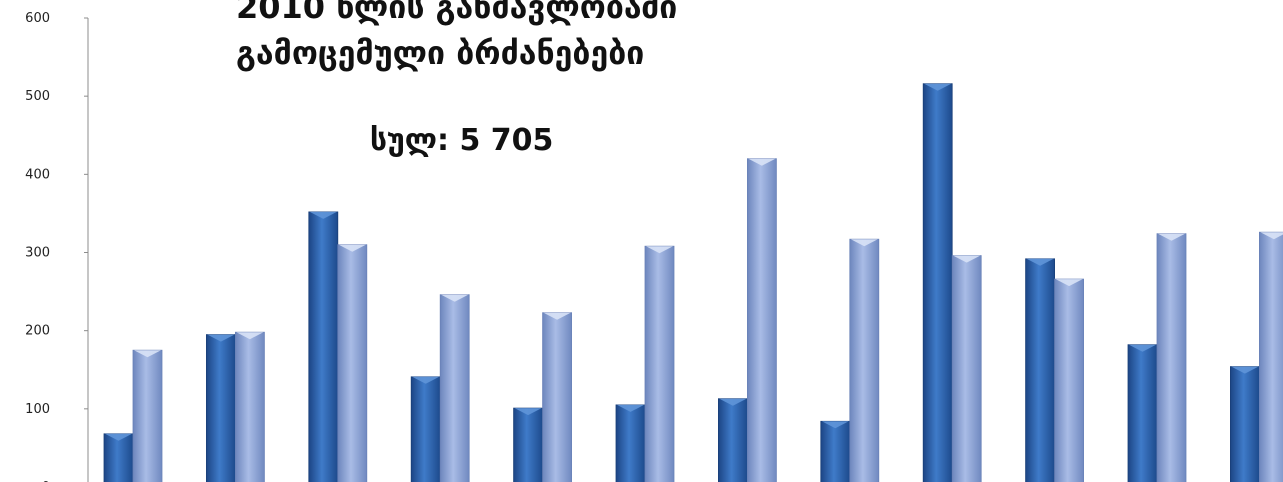 This screenshot has height=482, width=1283. What do you see at coordinates (37, 96) in the screenshot?
I see `y-tick-label: 500` at bounding box center [37, 96].